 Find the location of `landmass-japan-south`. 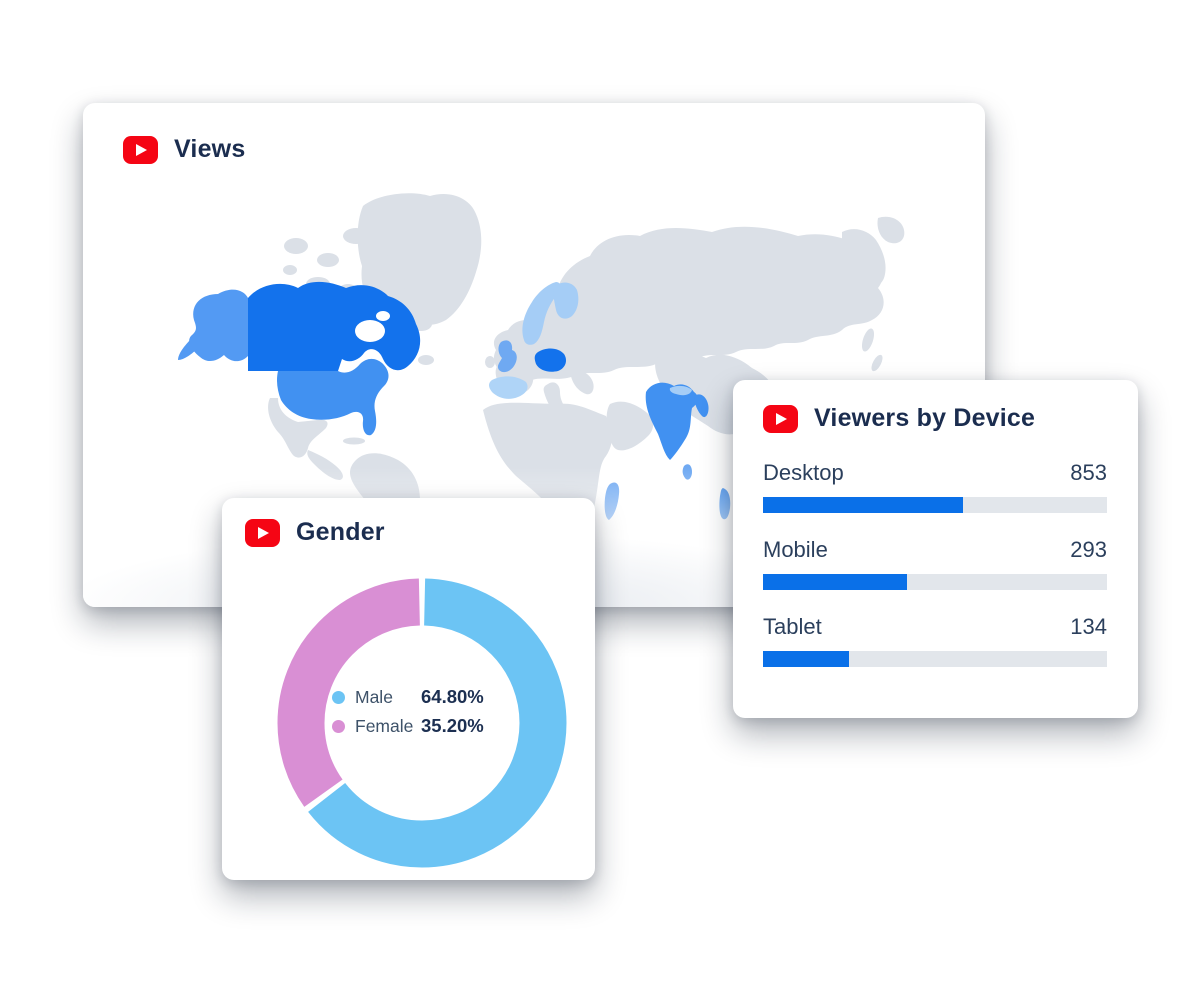

landmass-japan-south is located at coordinates (877, 363).